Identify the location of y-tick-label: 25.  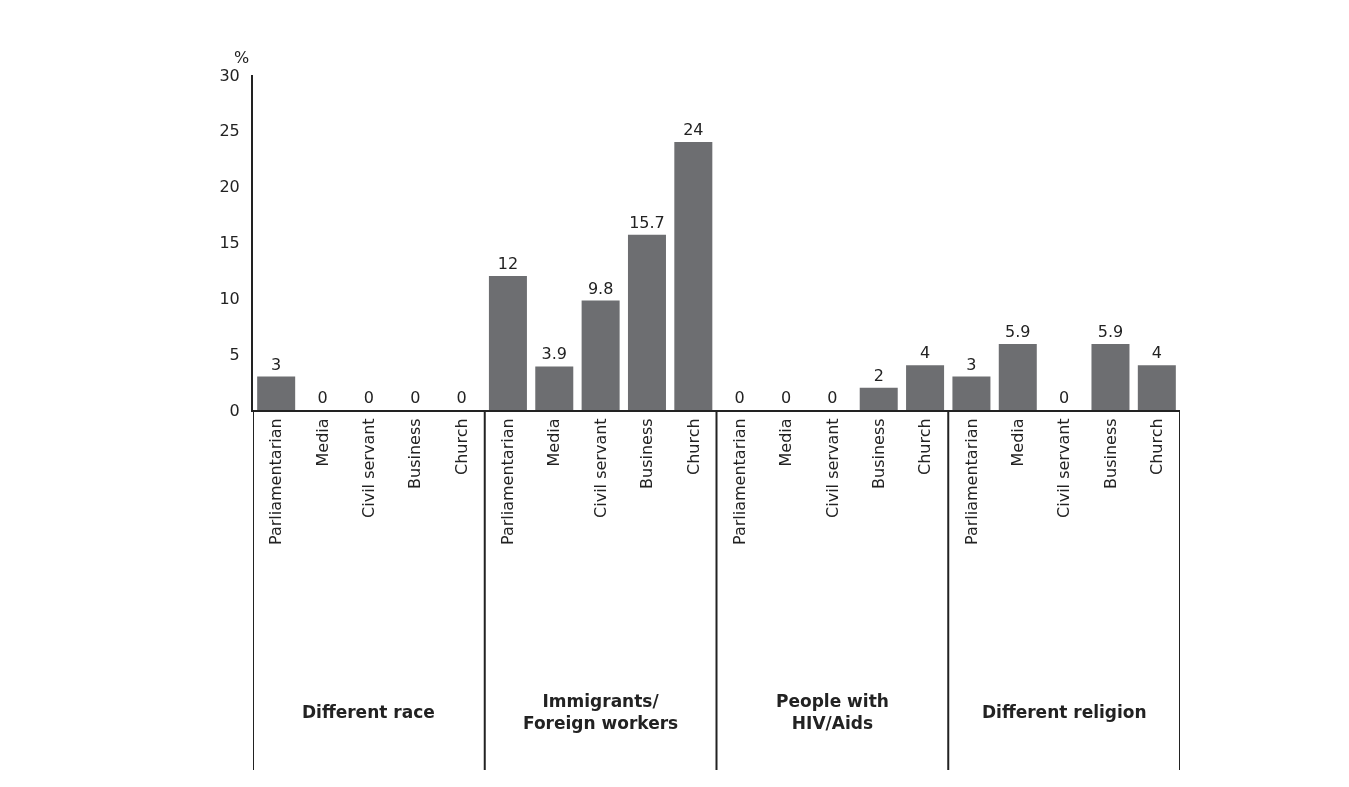
(229, 131).